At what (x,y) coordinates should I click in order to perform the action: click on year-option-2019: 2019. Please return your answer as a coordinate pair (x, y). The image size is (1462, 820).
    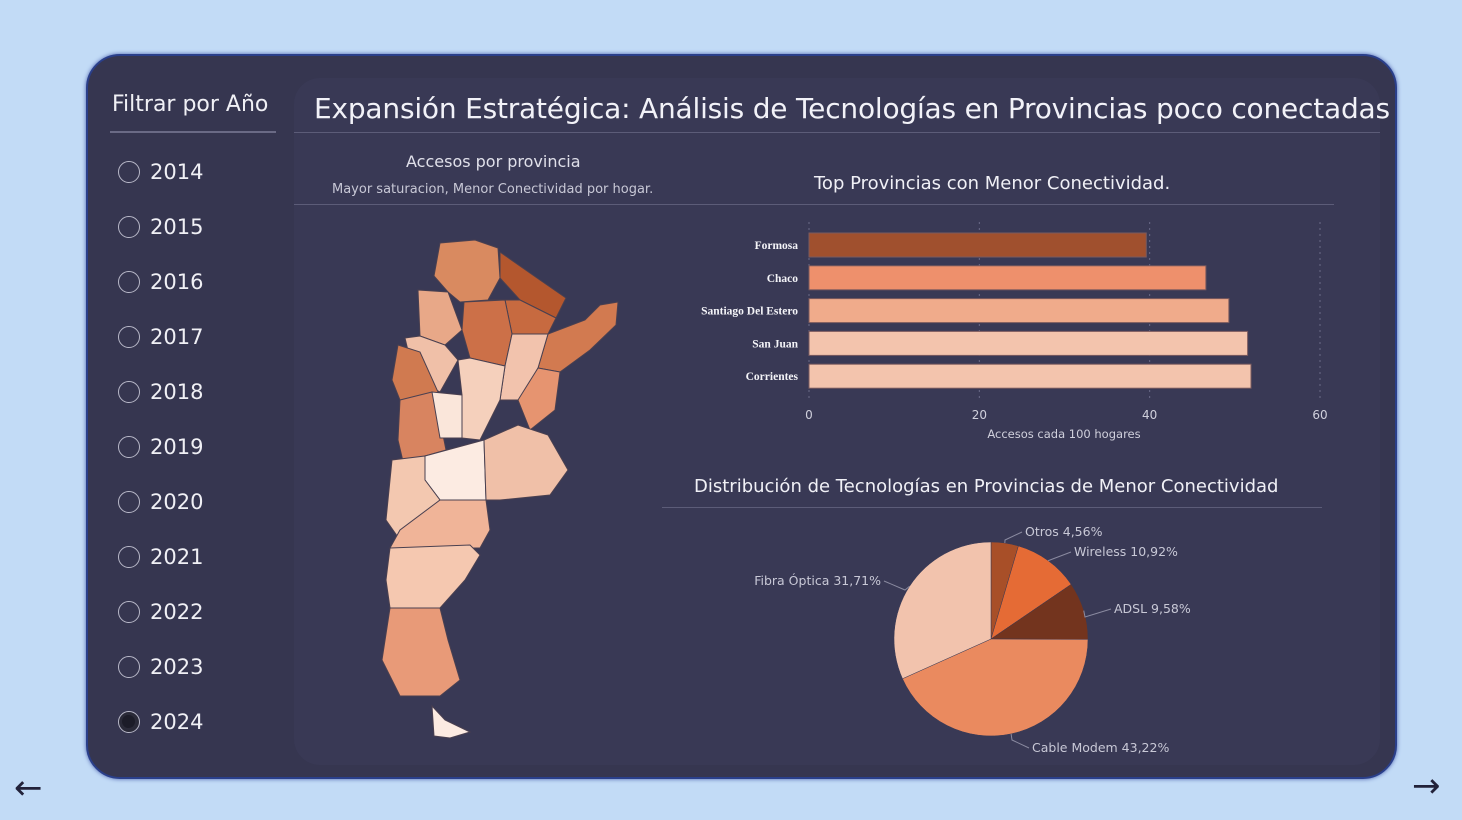
    Looking at the image, I should click on (160, 447).